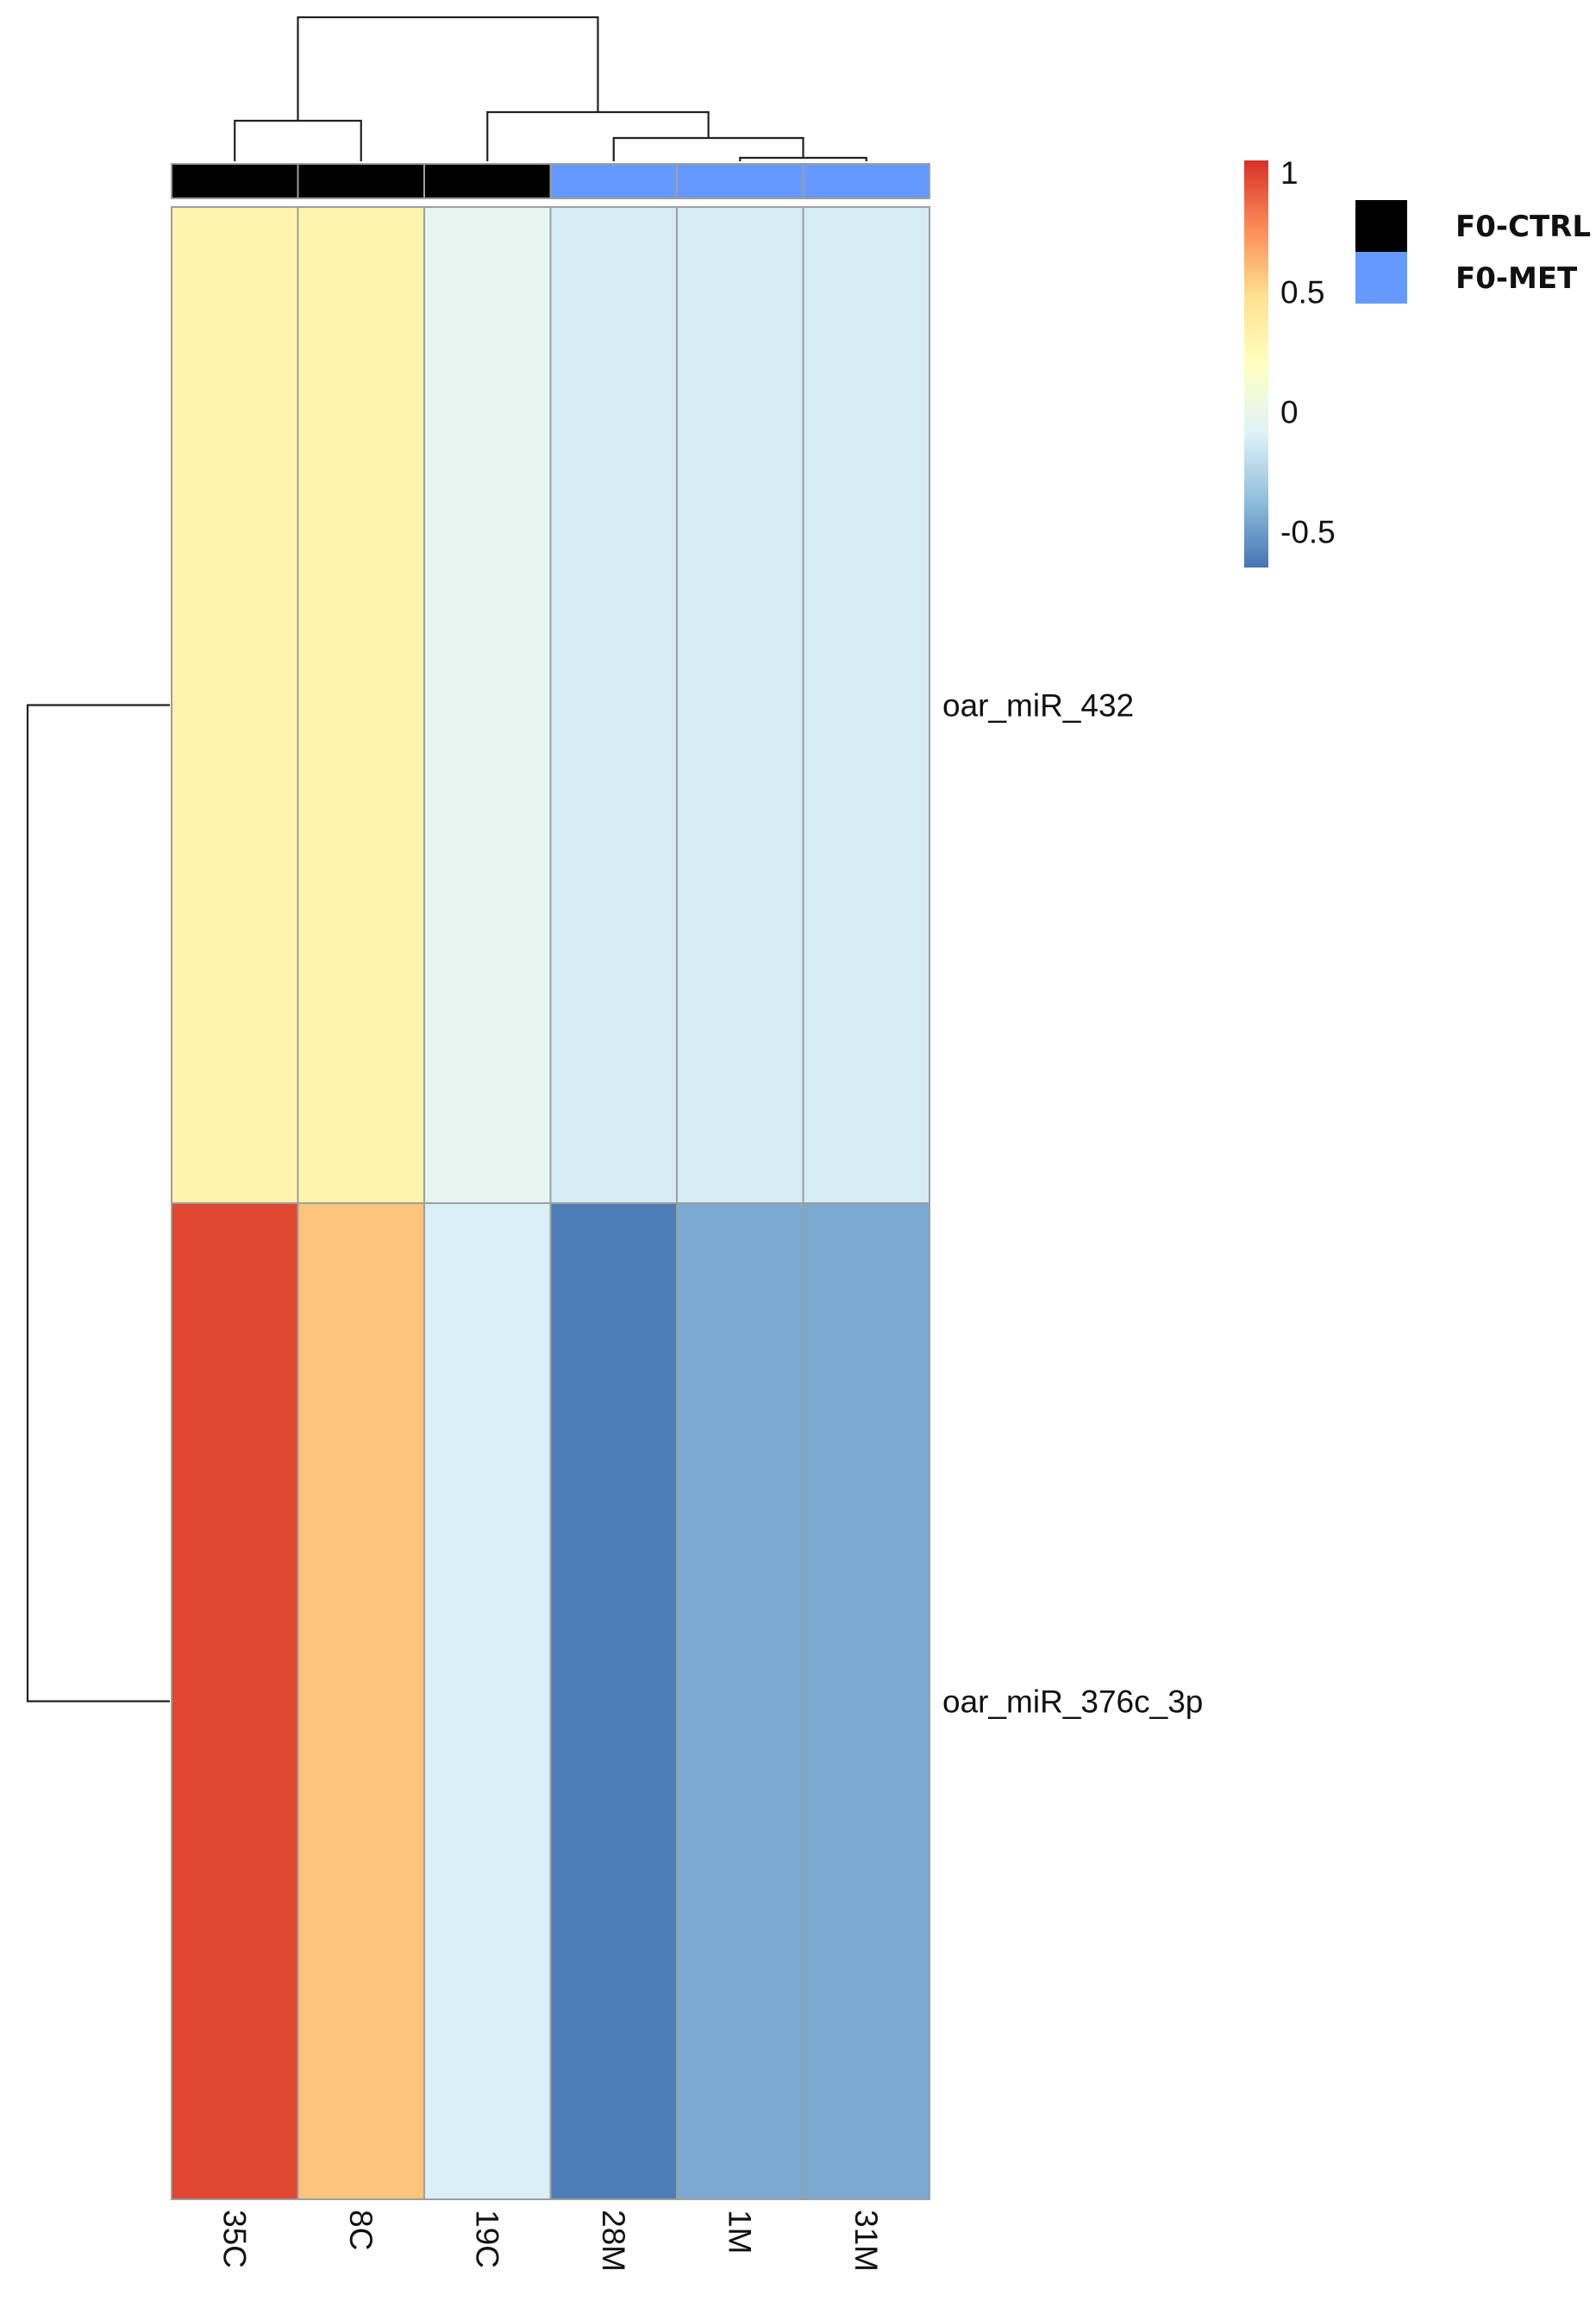 The width and height of the screenshot is (1596, 2308). Describe the element at coordinates (235, 181) in the screenshot. I see `annotation-35c` at that location.